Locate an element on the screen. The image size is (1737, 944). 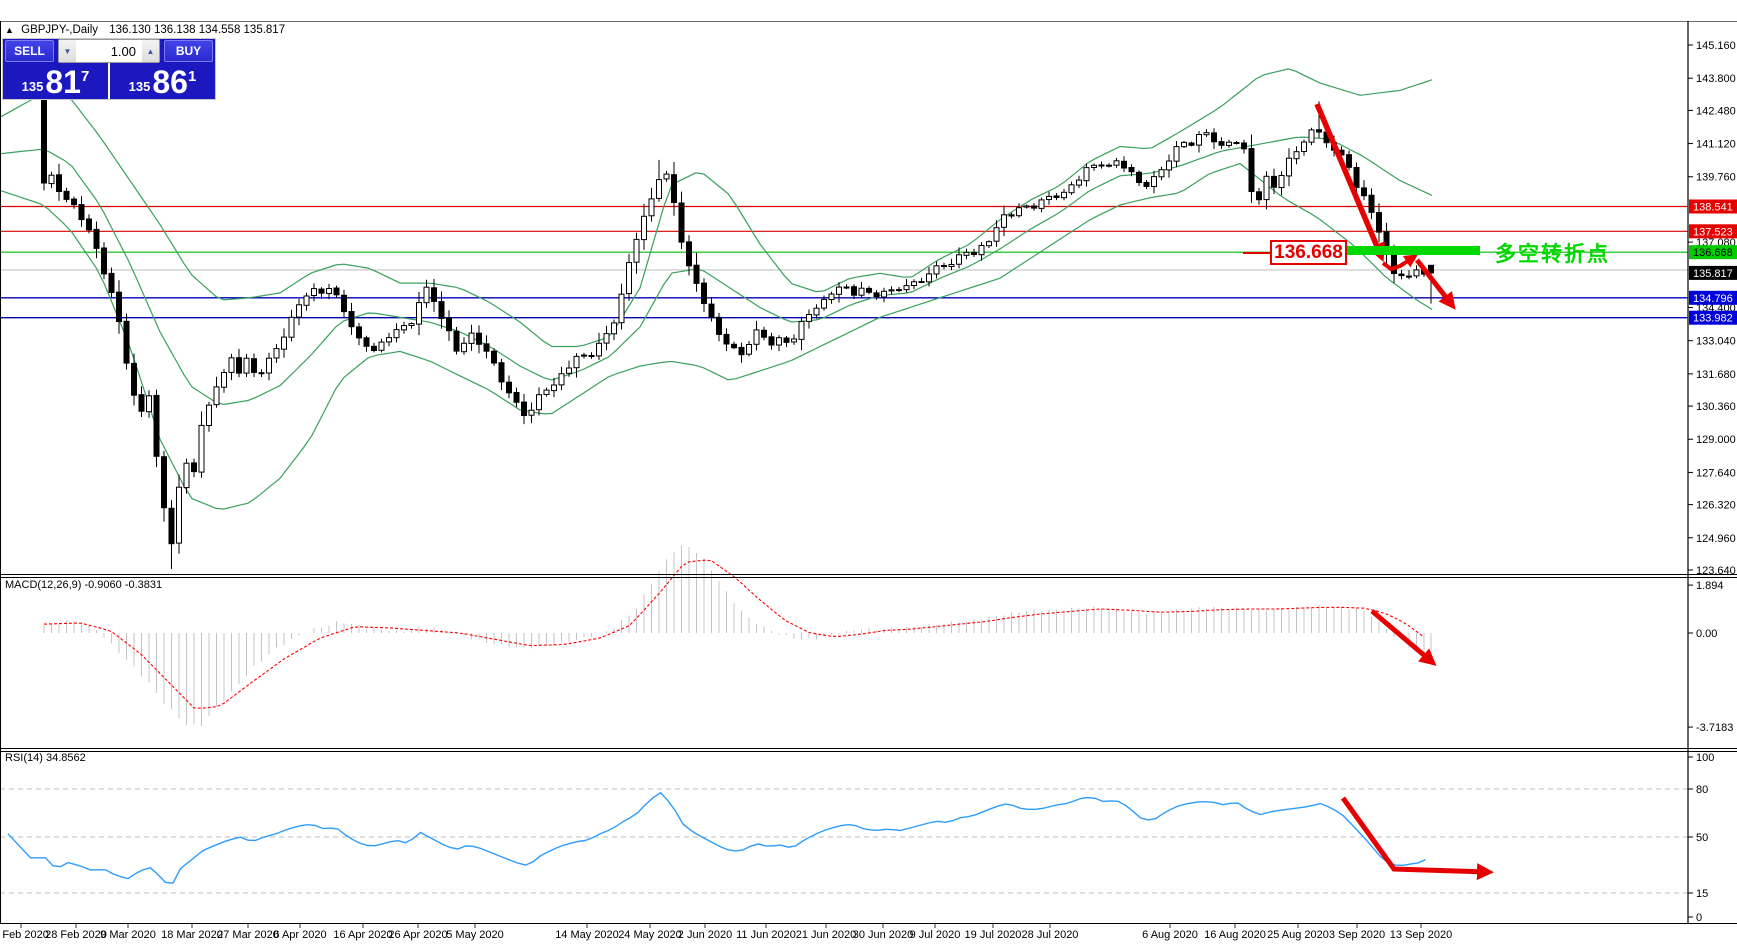
buy-price-button: 135 86 1 is located at coordinates (162, 81).